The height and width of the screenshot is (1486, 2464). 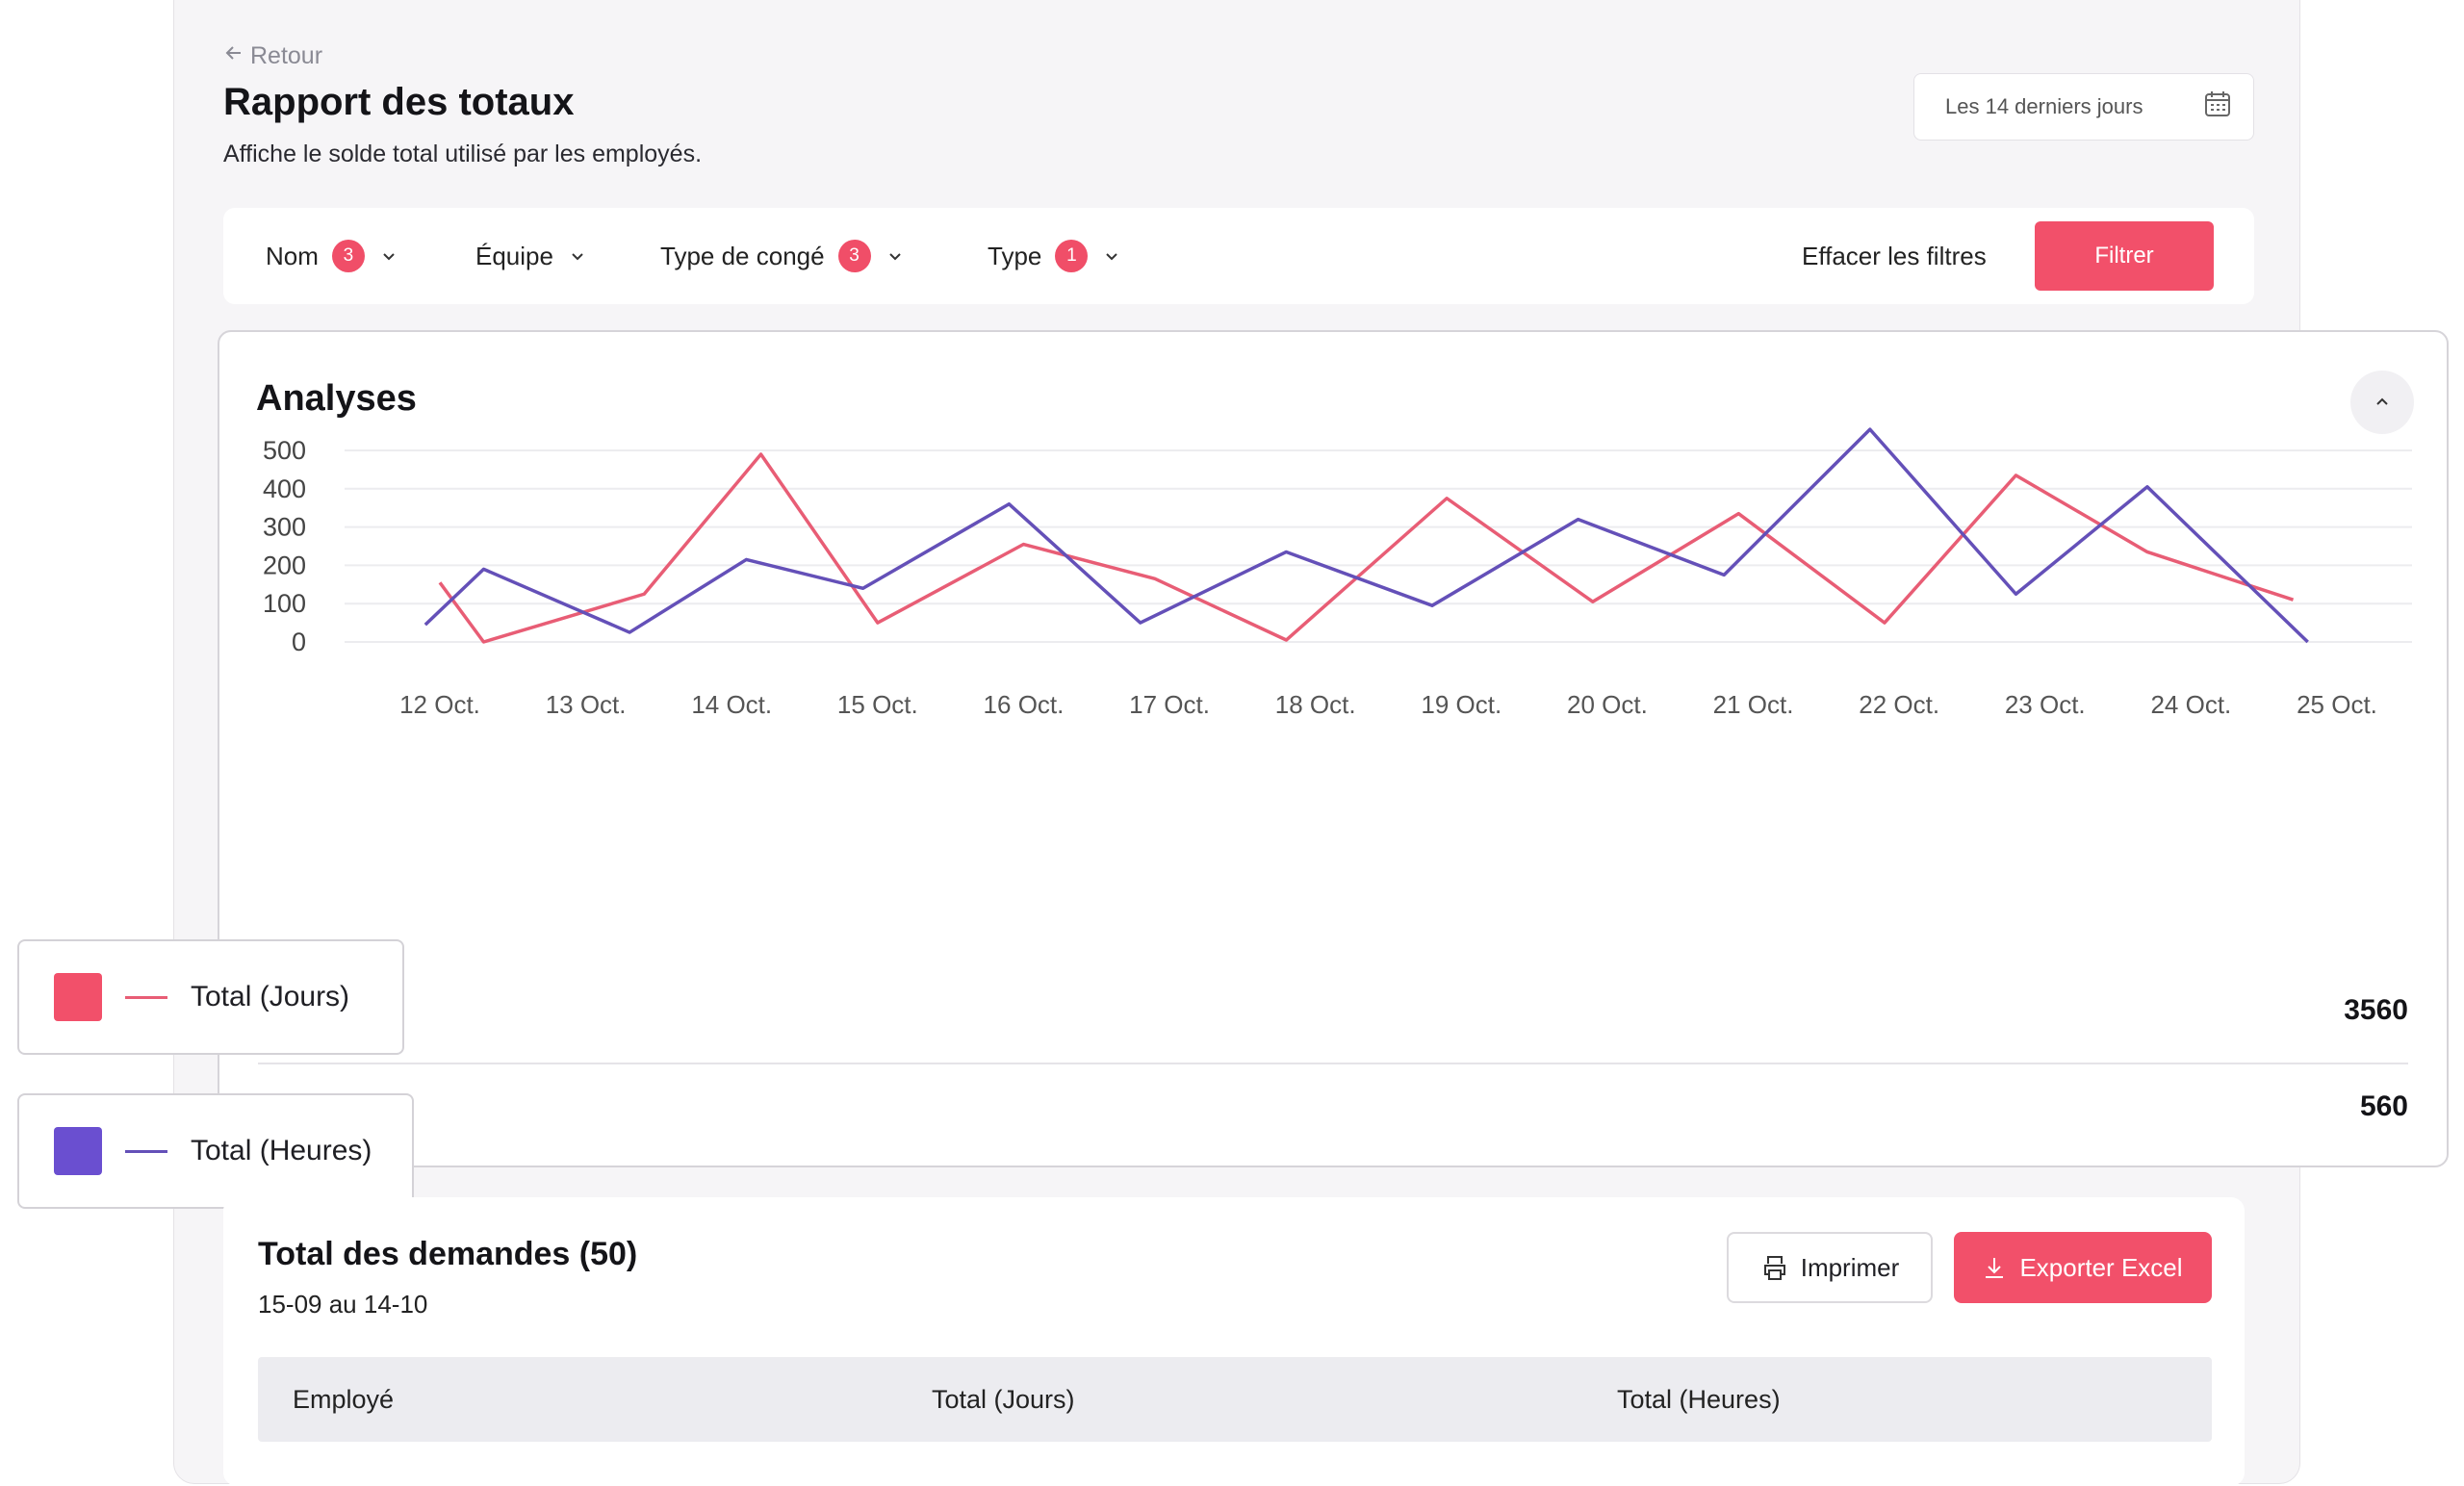 I want to click on y-tick-label: 300, so click(x=284, y=527).